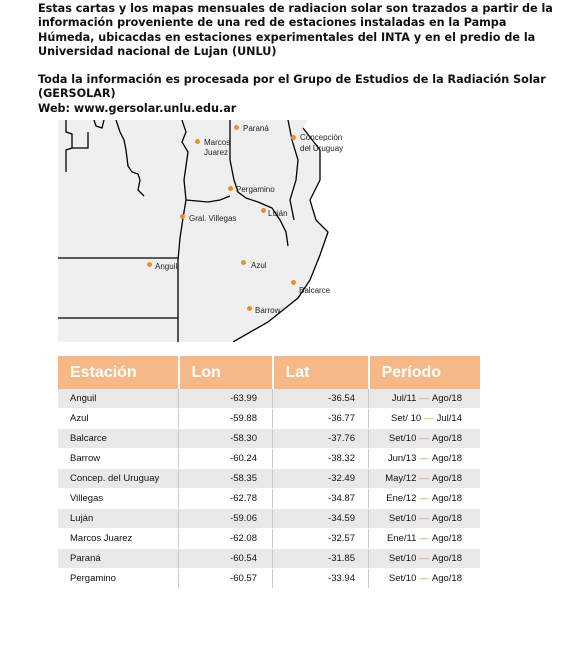  What do you see at coordinates (449, 418) in the screenshot?
I see `period-end: Jul/14` at bounding box center [449, 418].